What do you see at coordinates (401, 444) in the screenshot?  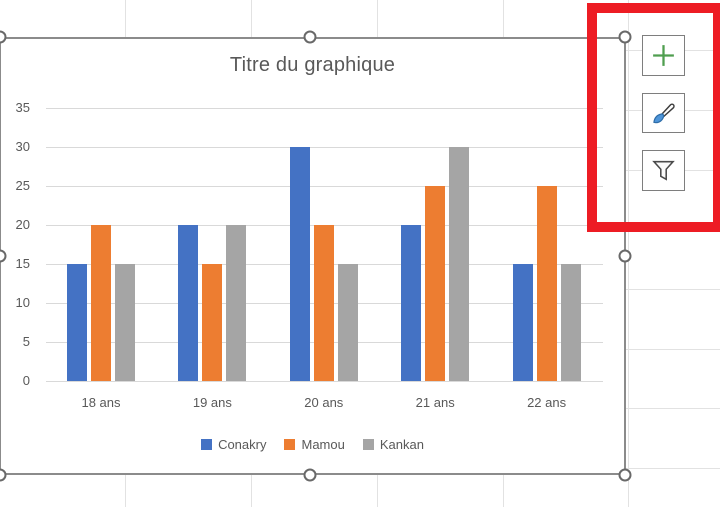 I see `legend-label: Kankan` at bounding box center [401, 444].